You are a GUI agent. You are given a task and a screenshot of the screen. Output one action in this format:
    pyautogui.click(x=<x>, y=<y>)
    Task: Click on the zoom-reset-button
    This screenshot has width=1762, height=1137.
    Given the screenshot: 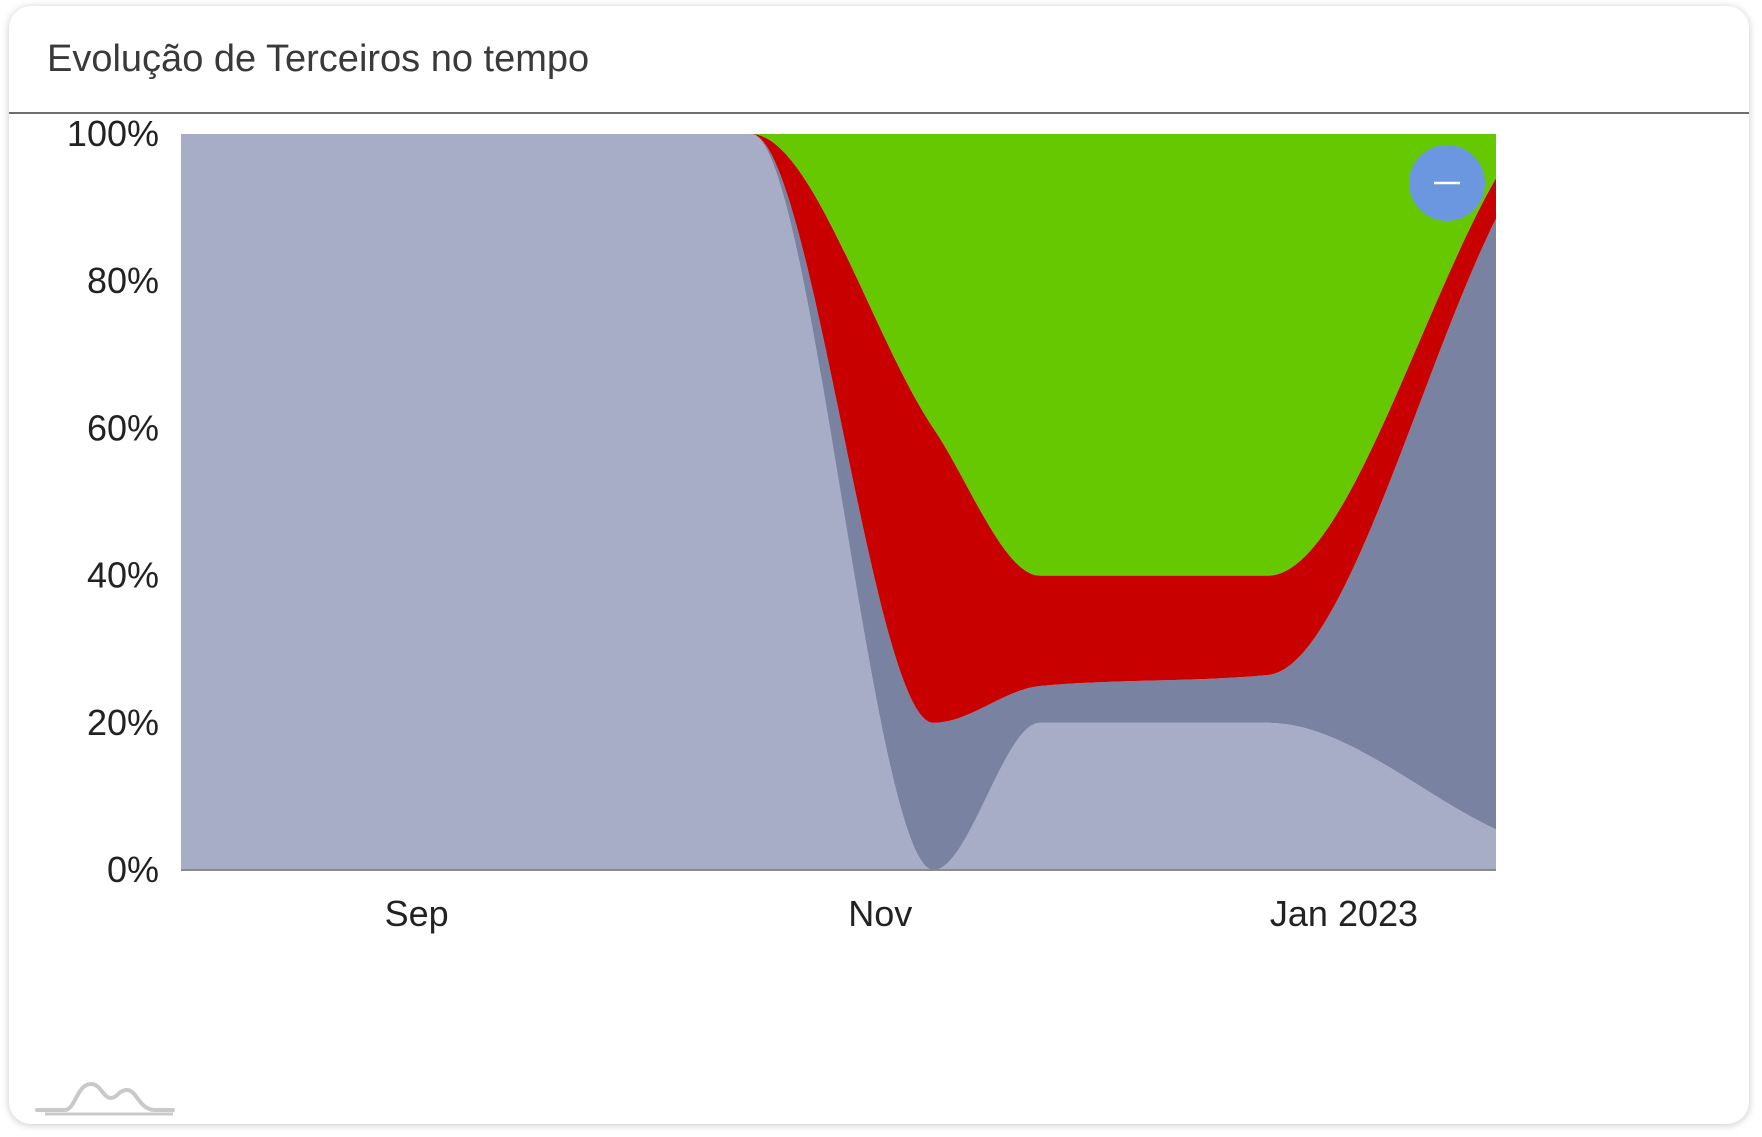 What is the action you would take?
    pyautogui.click(x=1447, y=183)
    